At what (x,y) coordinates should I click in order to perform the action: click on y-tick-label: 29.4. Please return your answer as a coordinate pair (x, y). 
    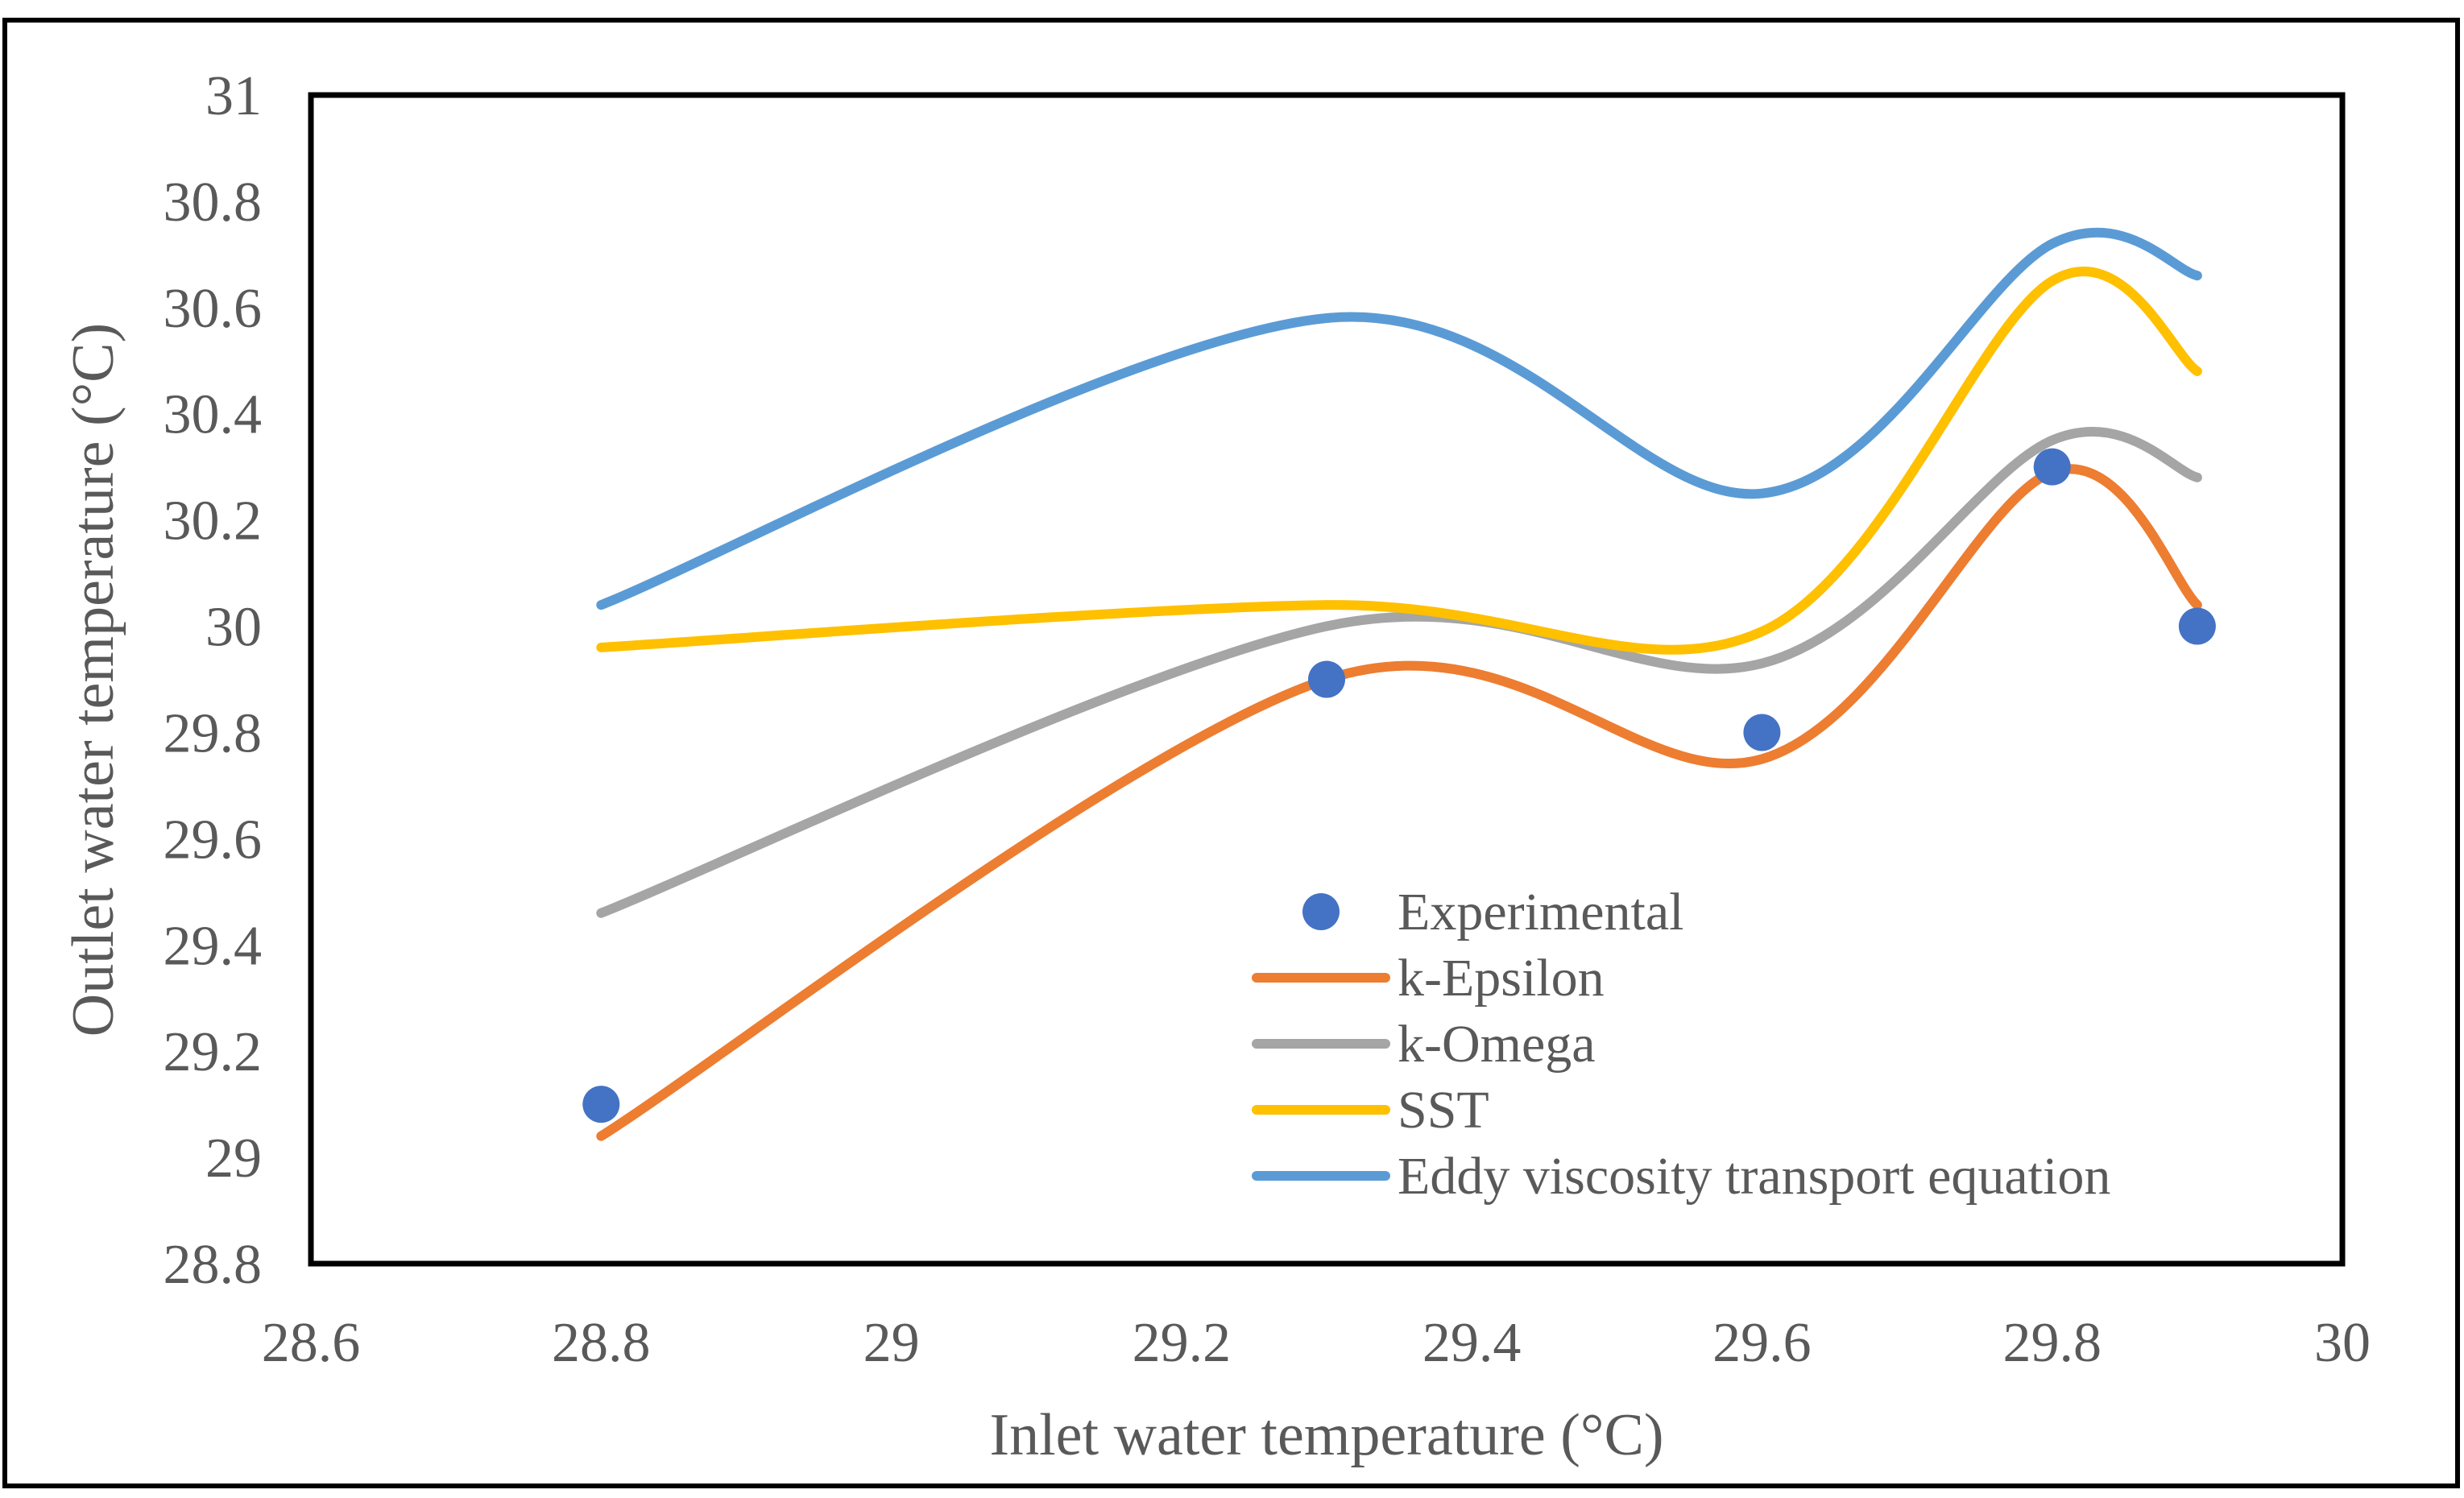
    Looking at the image, I should click on (213, 946).